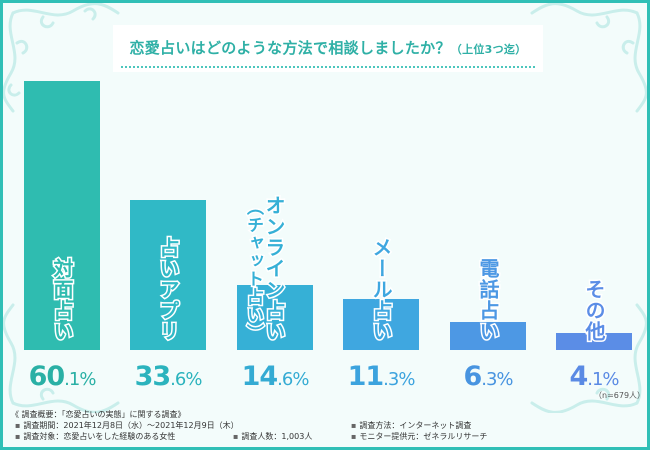 The height and width of the screenshot is (450, 650). Describe the element at coordinates (423, 436) in the screenshot. I see `survey-provider-text: モニター提供元：ゼネラルリサーチ` at that location.